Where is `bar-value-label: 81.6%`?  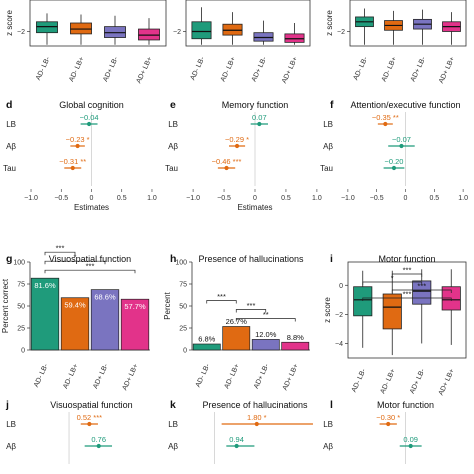 bar-value-label: 81.6% is located at coordinates (45, 285).